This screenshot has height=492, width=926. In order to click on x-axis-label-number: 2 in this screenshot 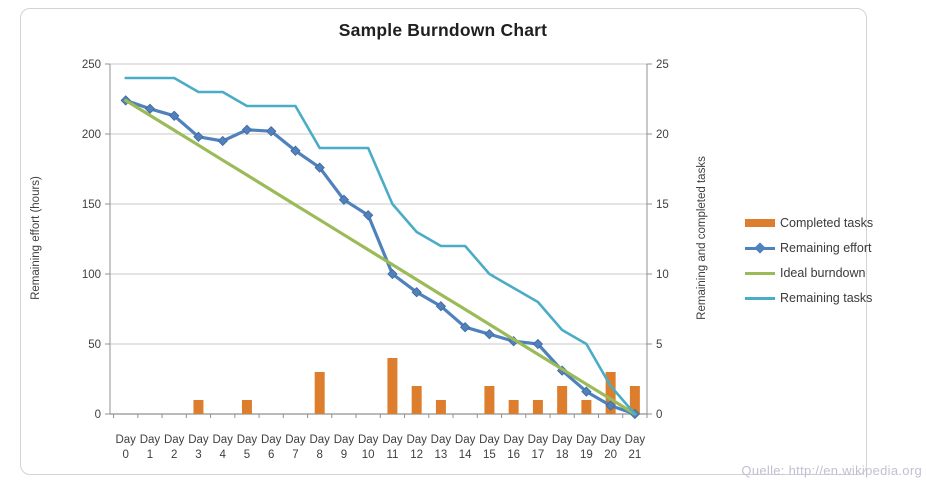, I will do `click(174, 455)`.